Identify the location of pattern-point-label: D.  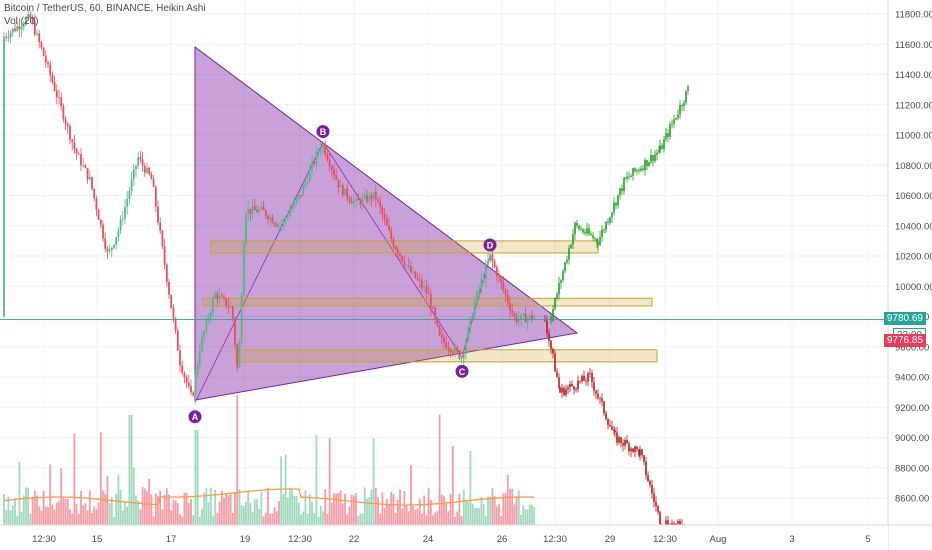
(490, 246).